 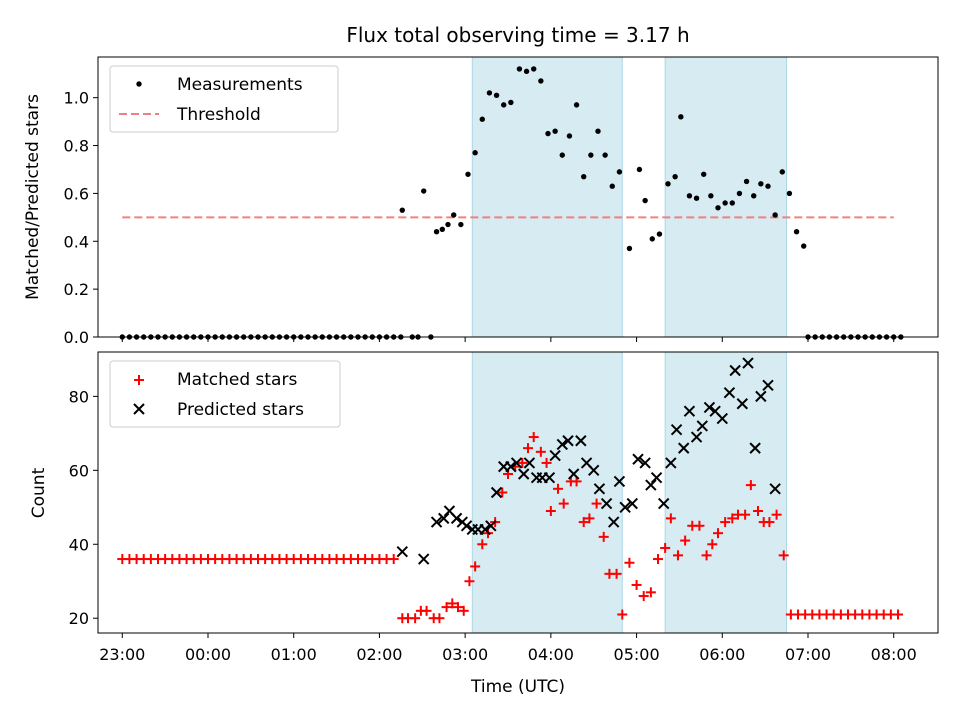 I want to click on ratio-legend: Measurements Threshold, so click(x=224, y=99).